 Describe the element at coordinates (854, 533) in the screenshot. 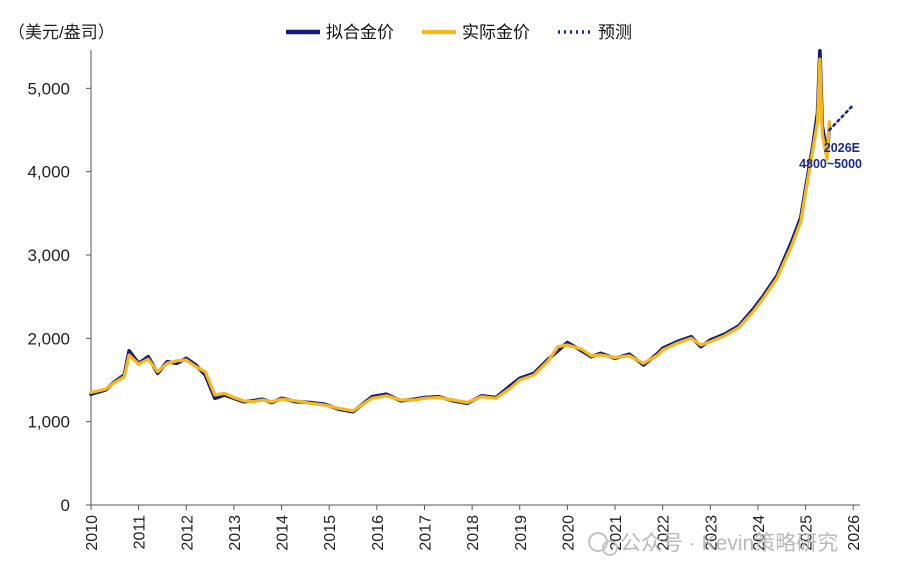

I see `x-tick-label: 2026` at that location.